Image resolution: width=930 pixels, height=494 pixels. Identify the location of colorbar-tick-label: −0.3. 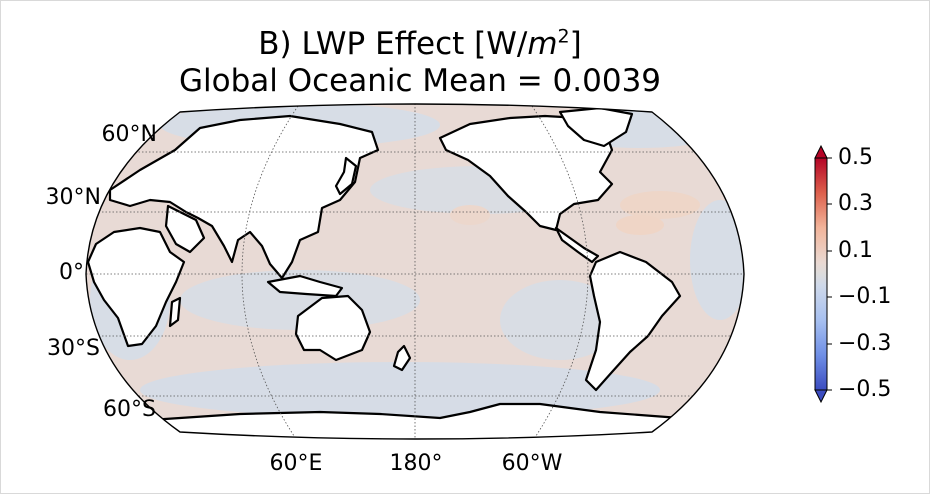
(865, 343).